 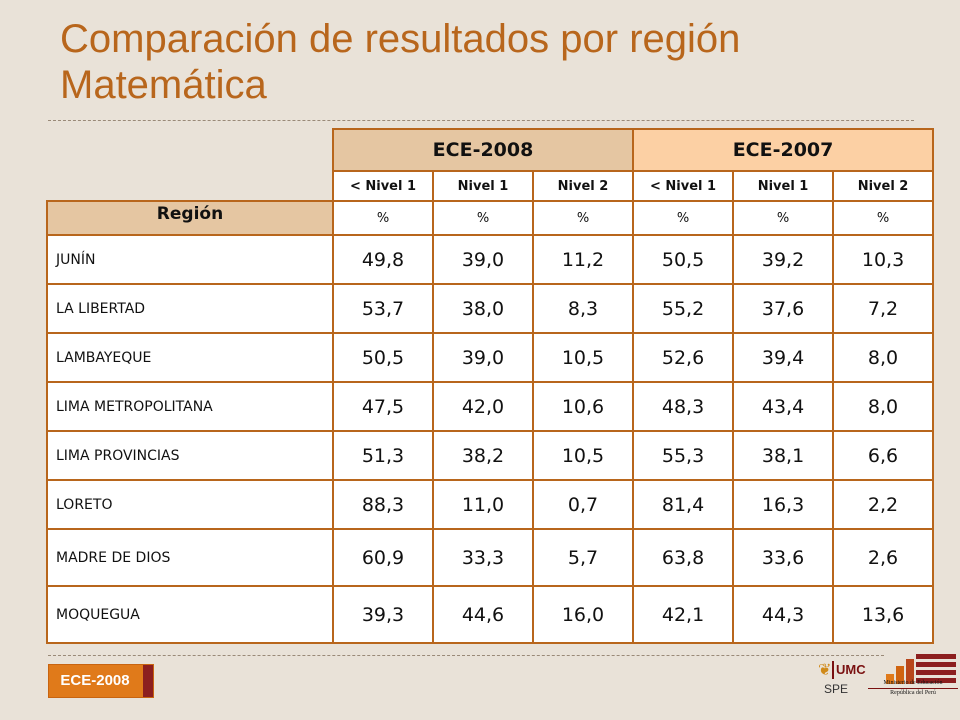 I want to click on region-name: LAMBAYEQUE, so click(x=190, y=357).